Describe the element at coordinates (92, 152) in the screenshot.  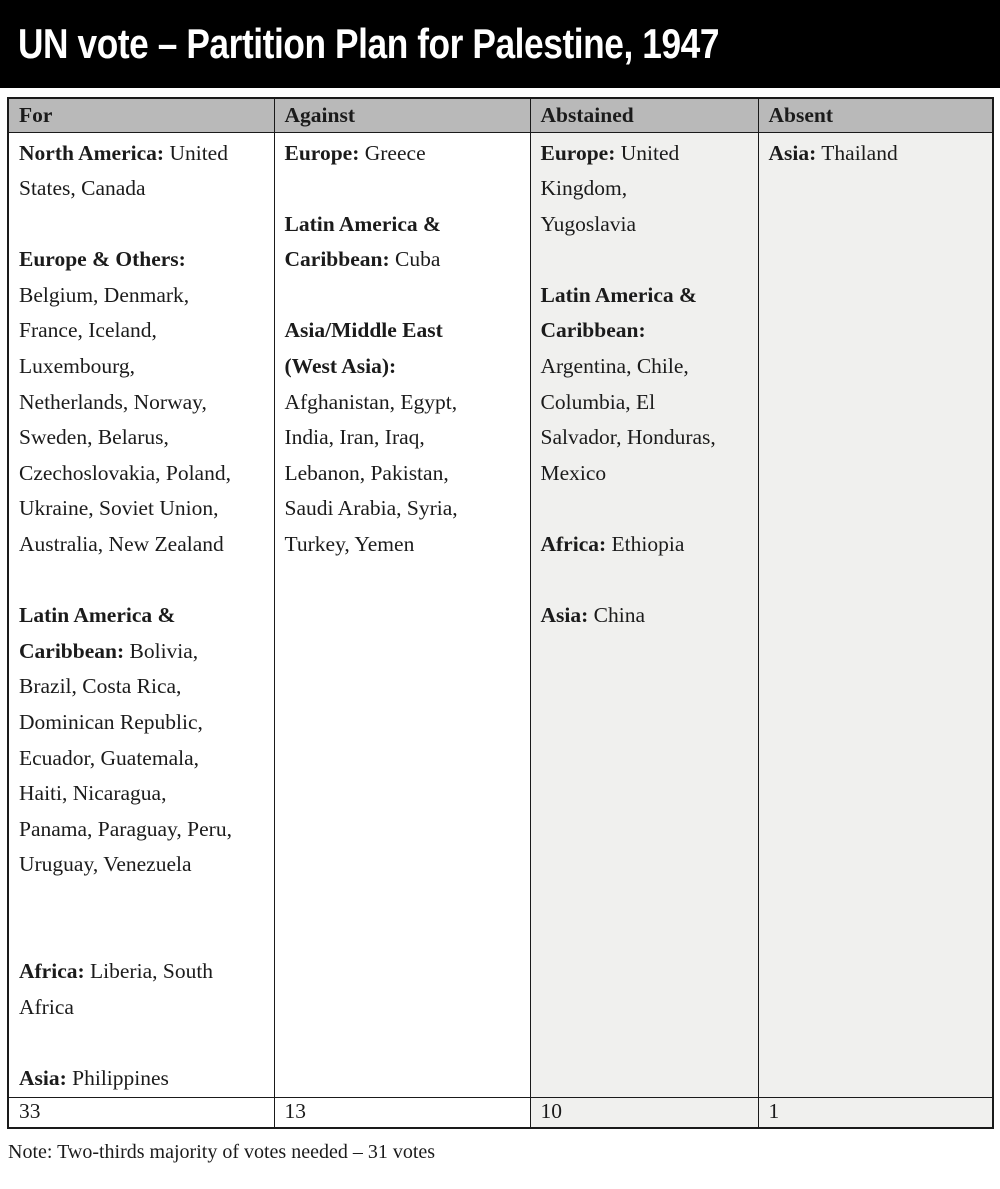
I see `region-label: North America:` at that location.